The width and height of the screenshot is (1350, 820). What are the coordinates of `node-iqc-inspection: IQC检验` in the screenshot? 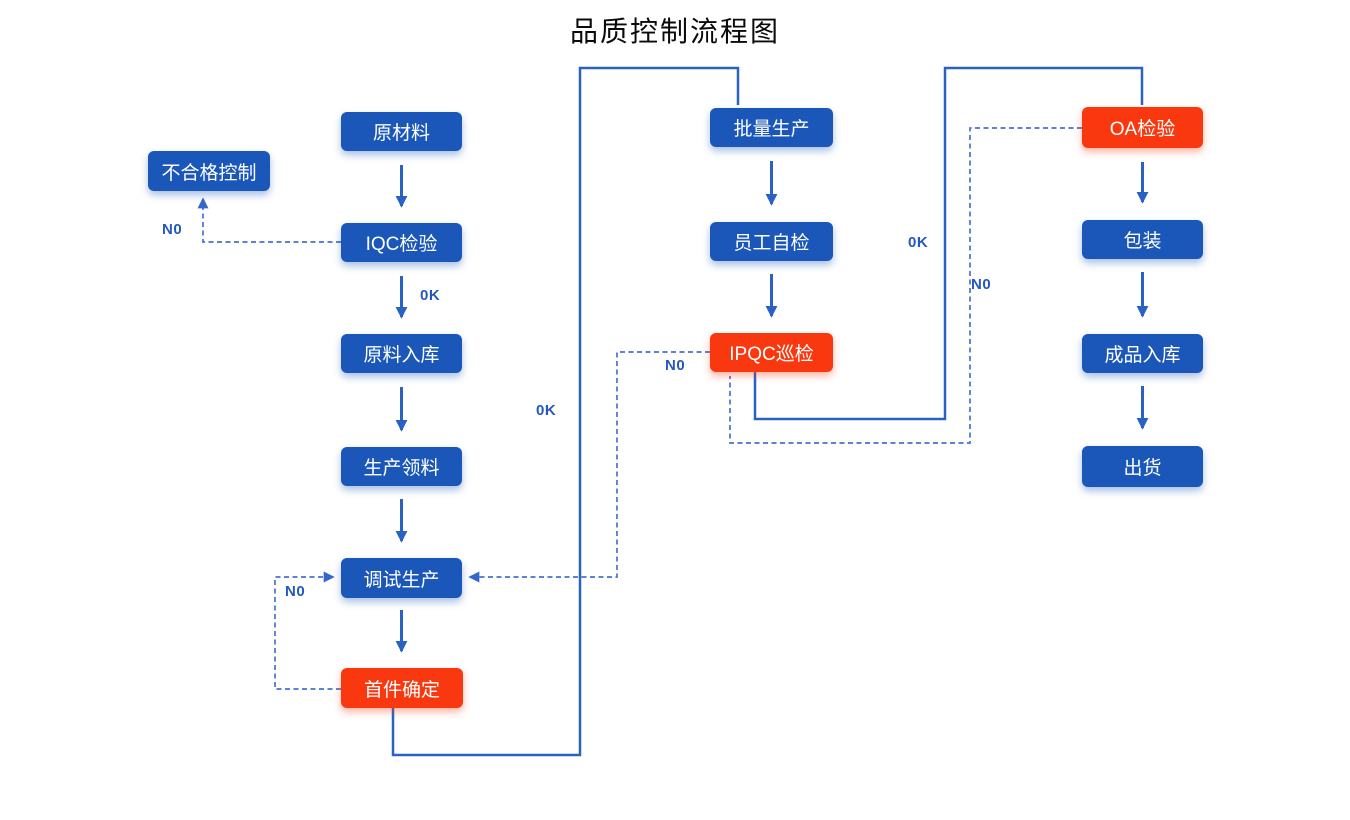 It's located at (401, 242).